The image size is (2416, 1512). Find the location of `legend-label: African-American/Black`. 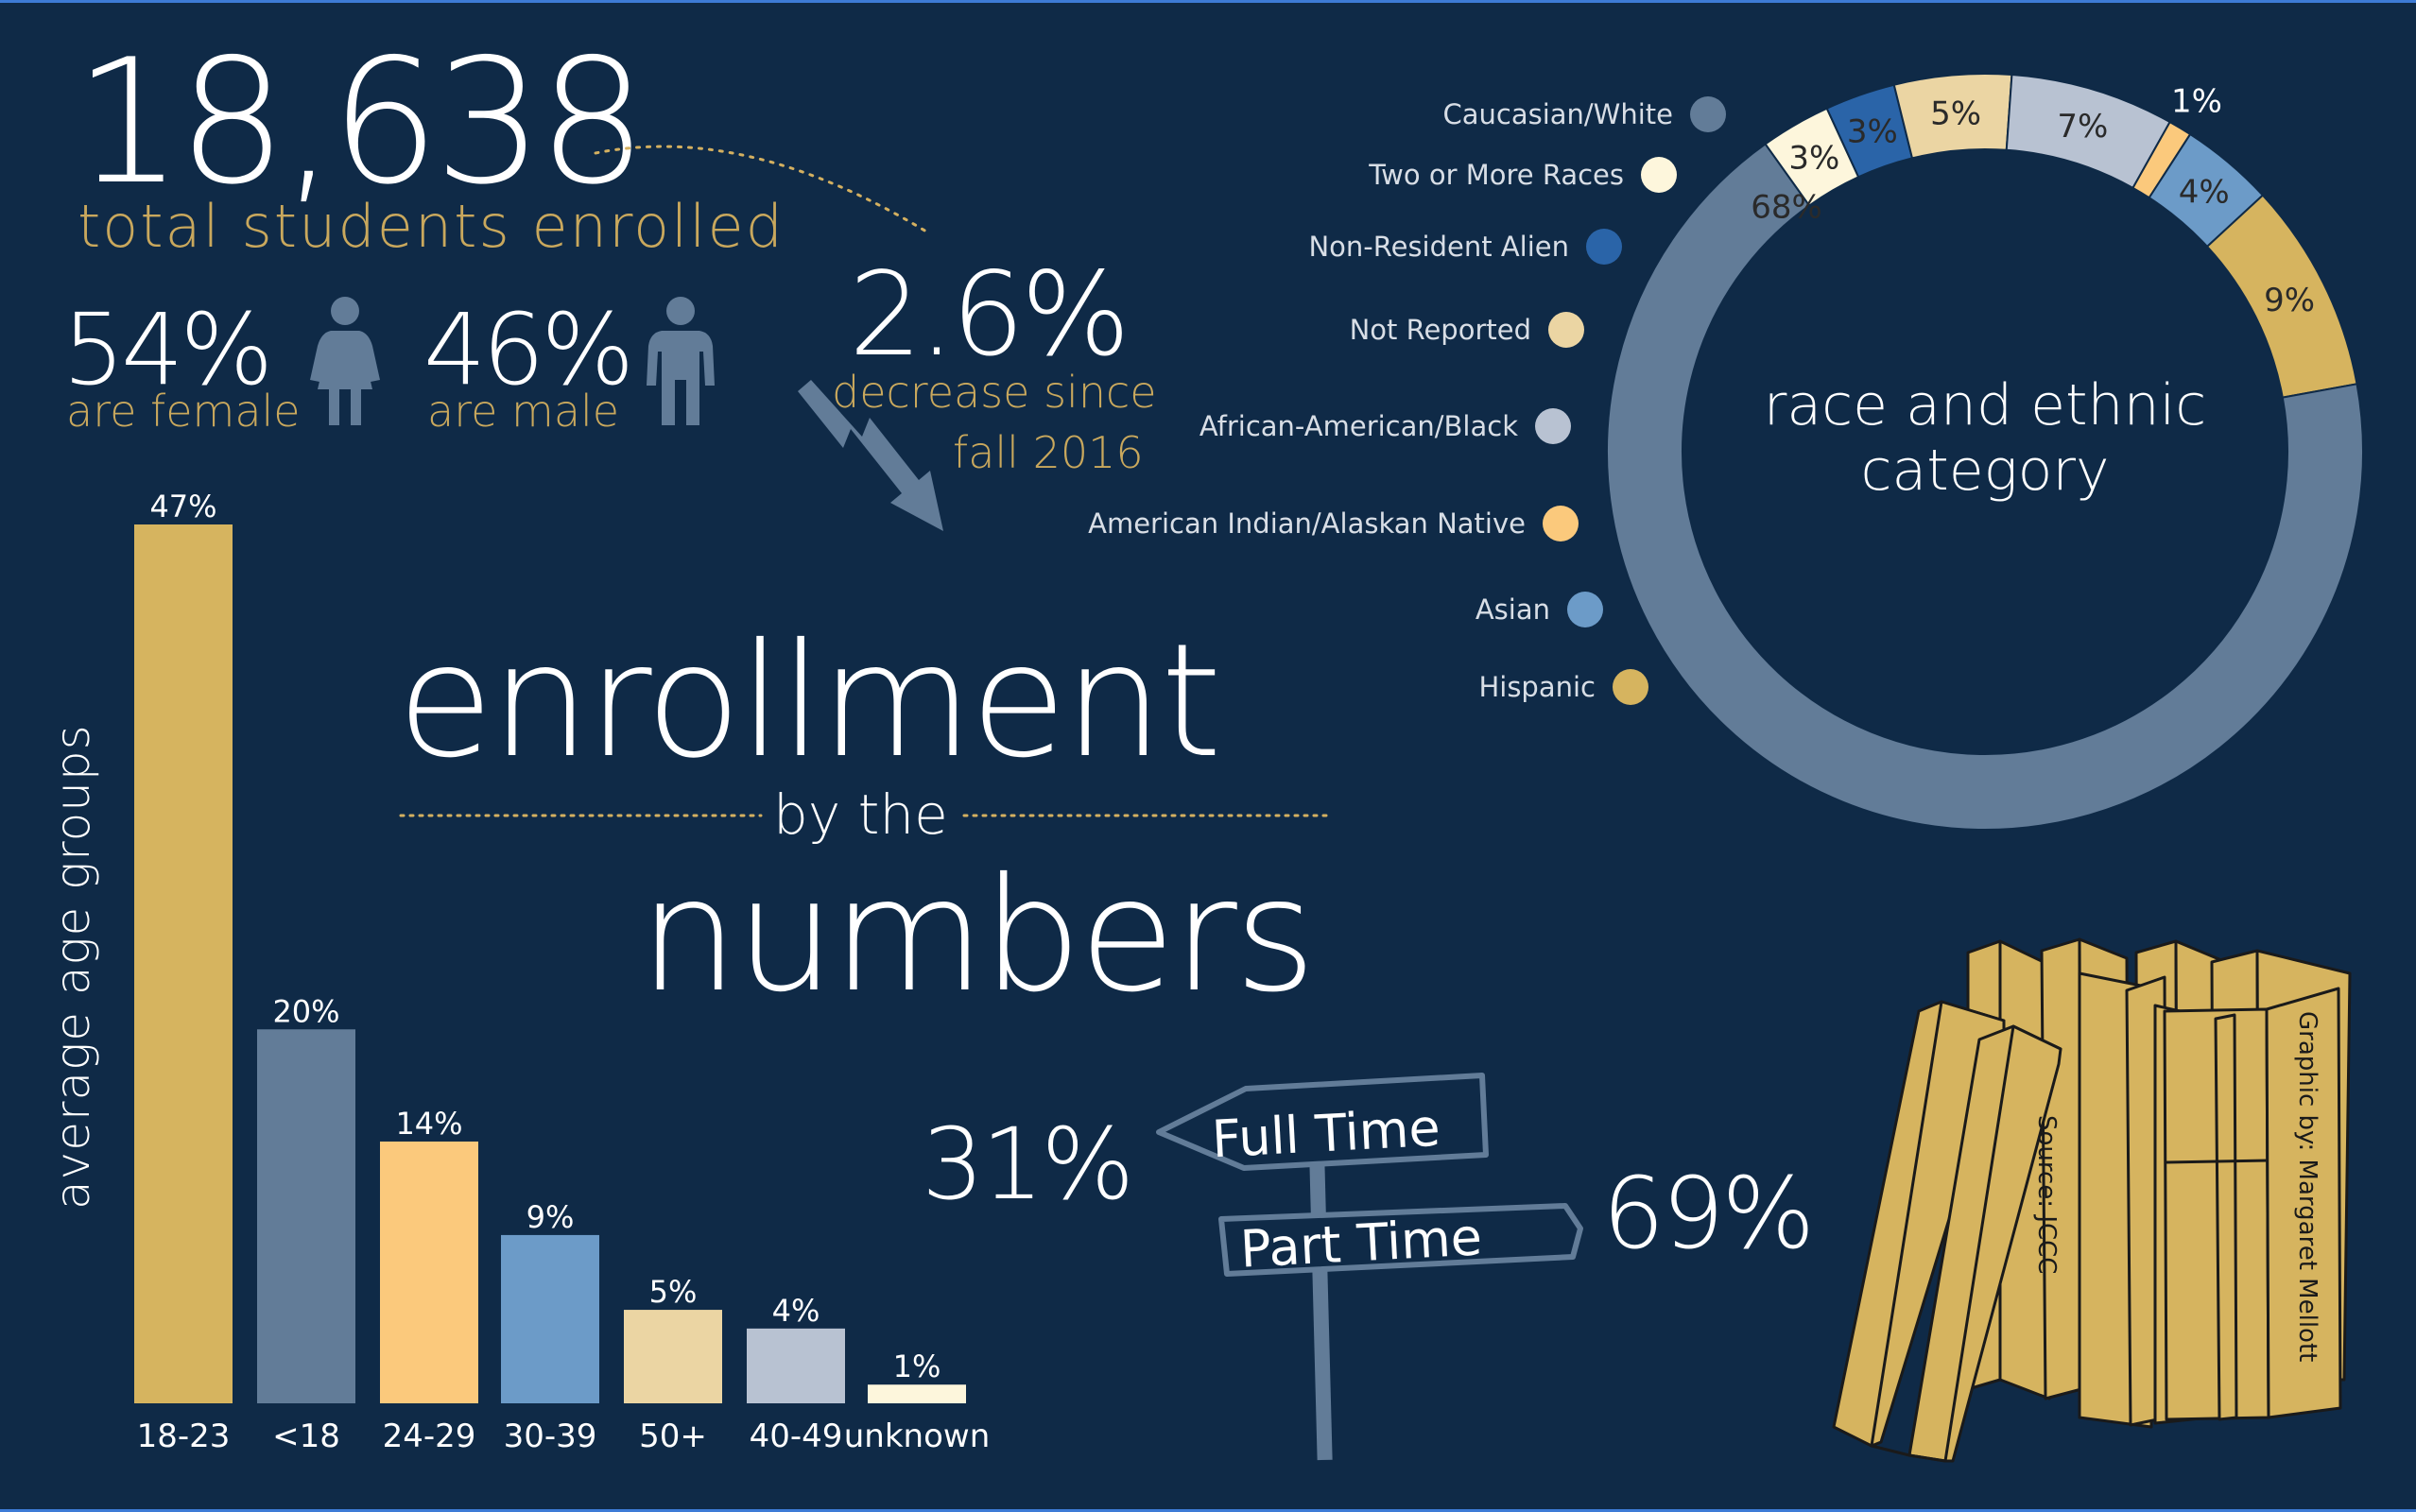

legend-label: African-American/Black is located at coordinates (1358, 426).